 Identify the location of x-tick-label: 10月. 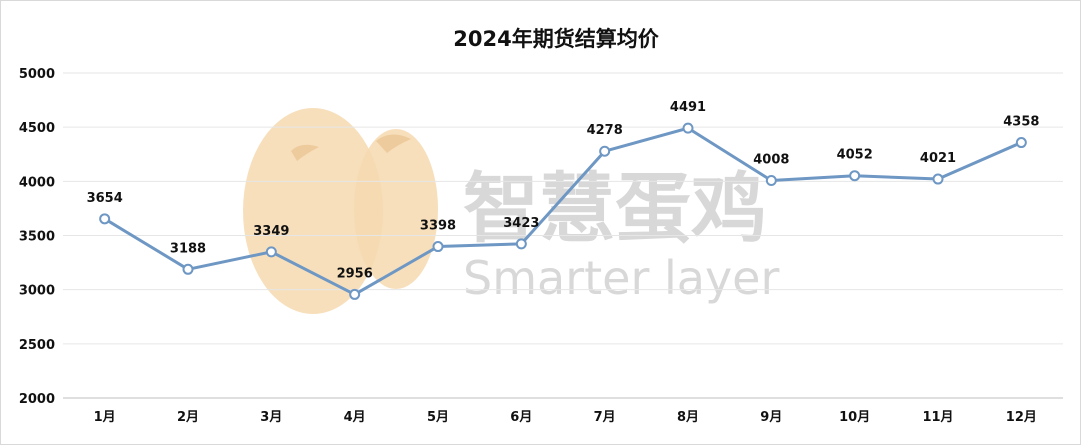
(854, 417).